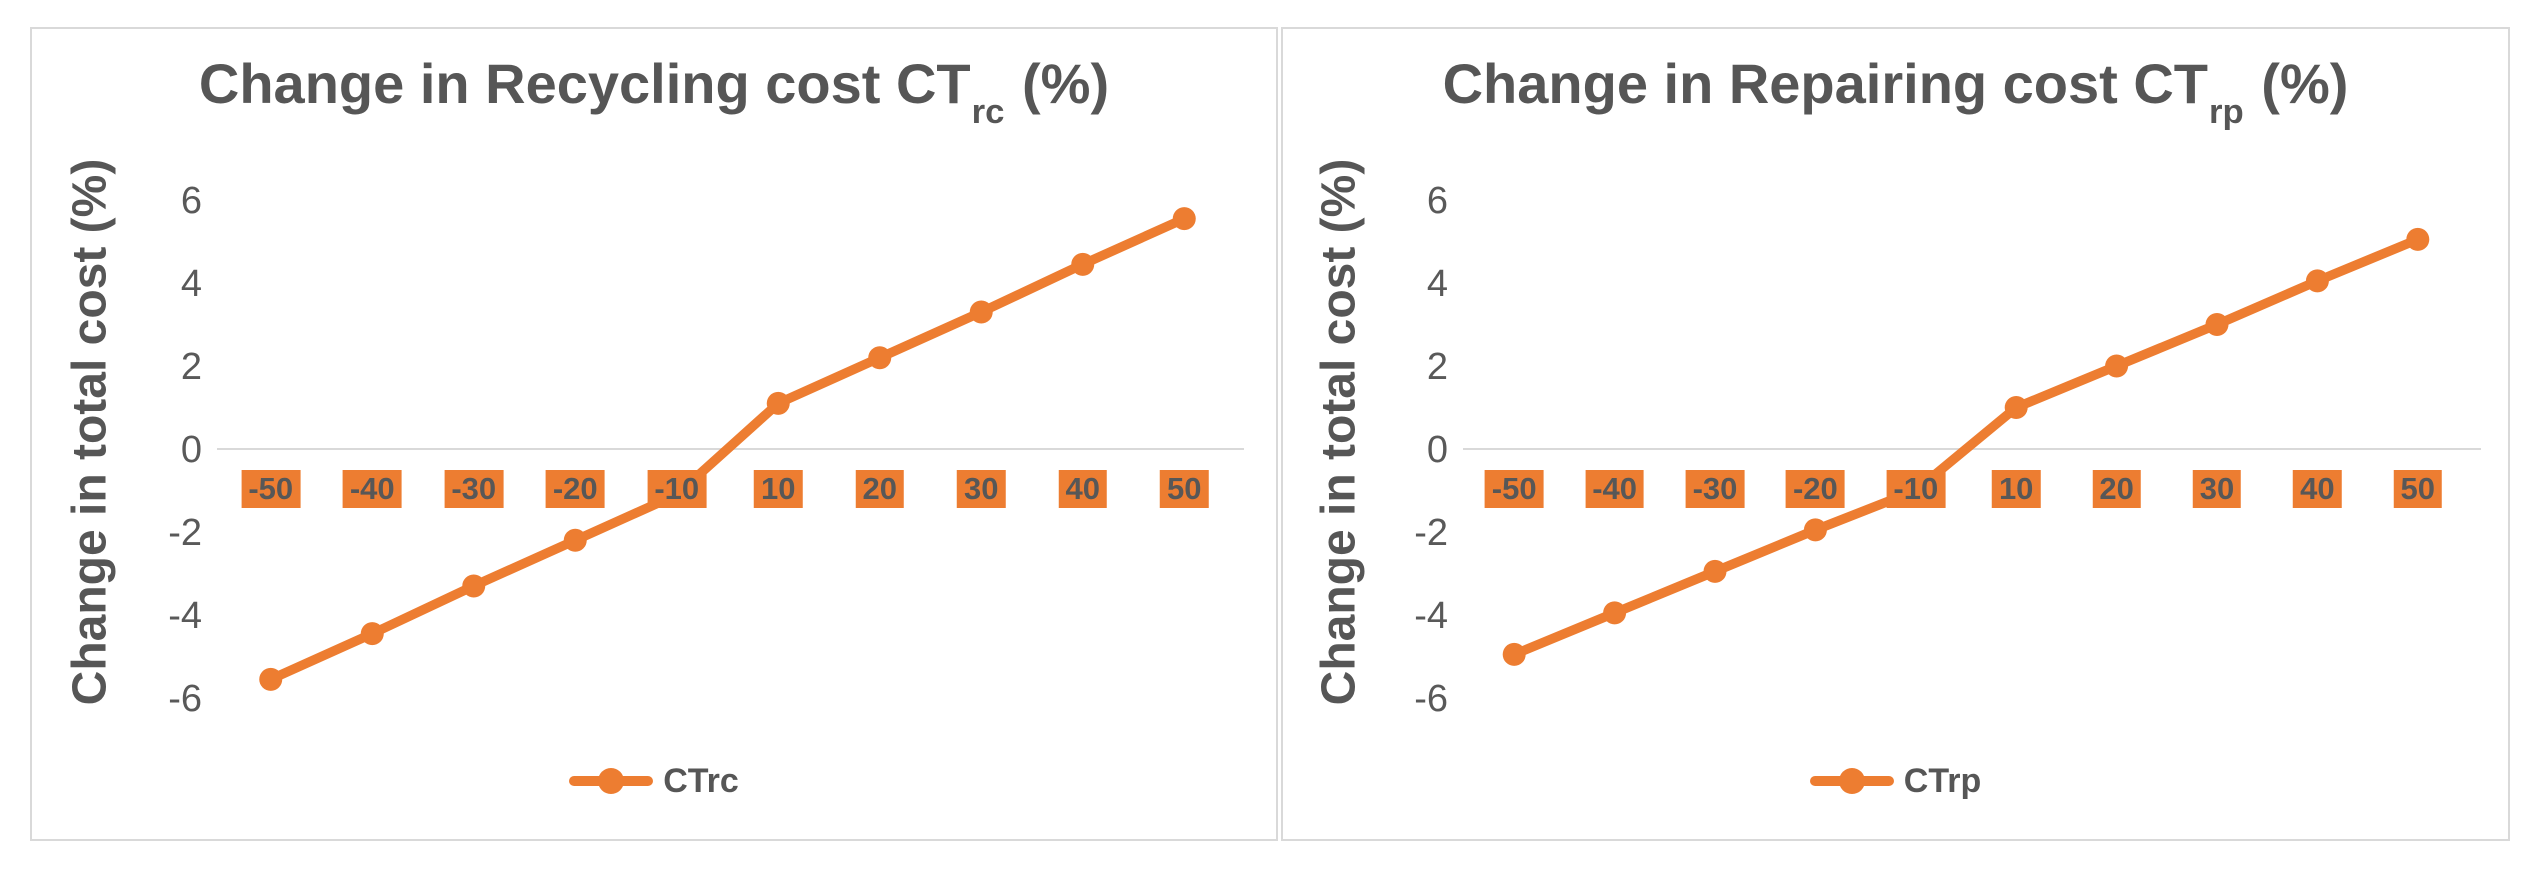 This screenshot has width=2542, height=873. I want to click on chart-title: Change in Repairing cost CTrp (%), so click(1895, 90).